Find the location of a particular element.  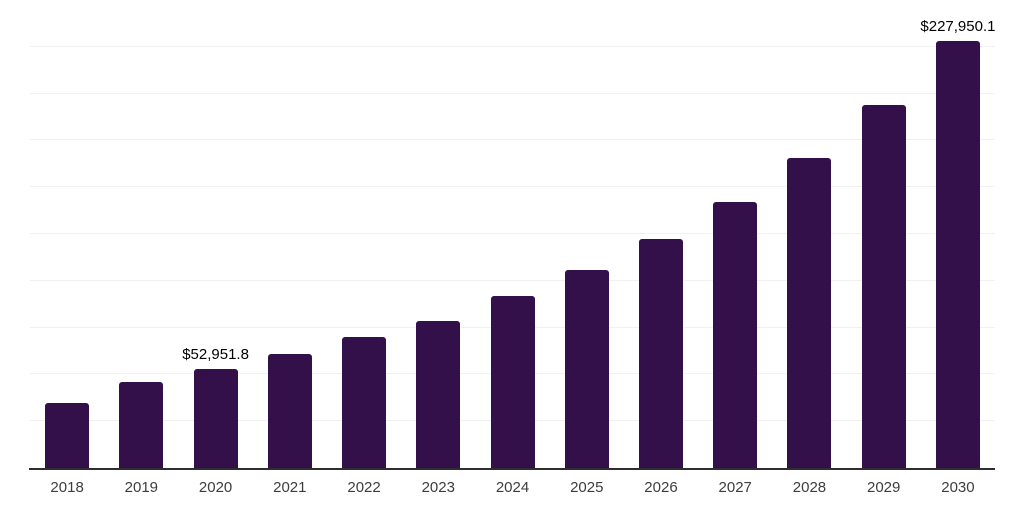

bar-column: $52,951.8 is located at coordinates (215, 234).